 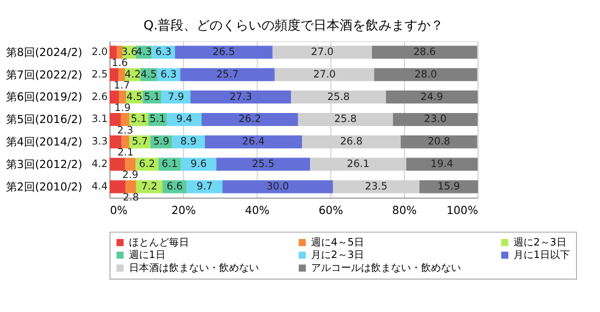 I want to click on y-tick-label: 第5回(2016/2), so click(x=44, y=119).